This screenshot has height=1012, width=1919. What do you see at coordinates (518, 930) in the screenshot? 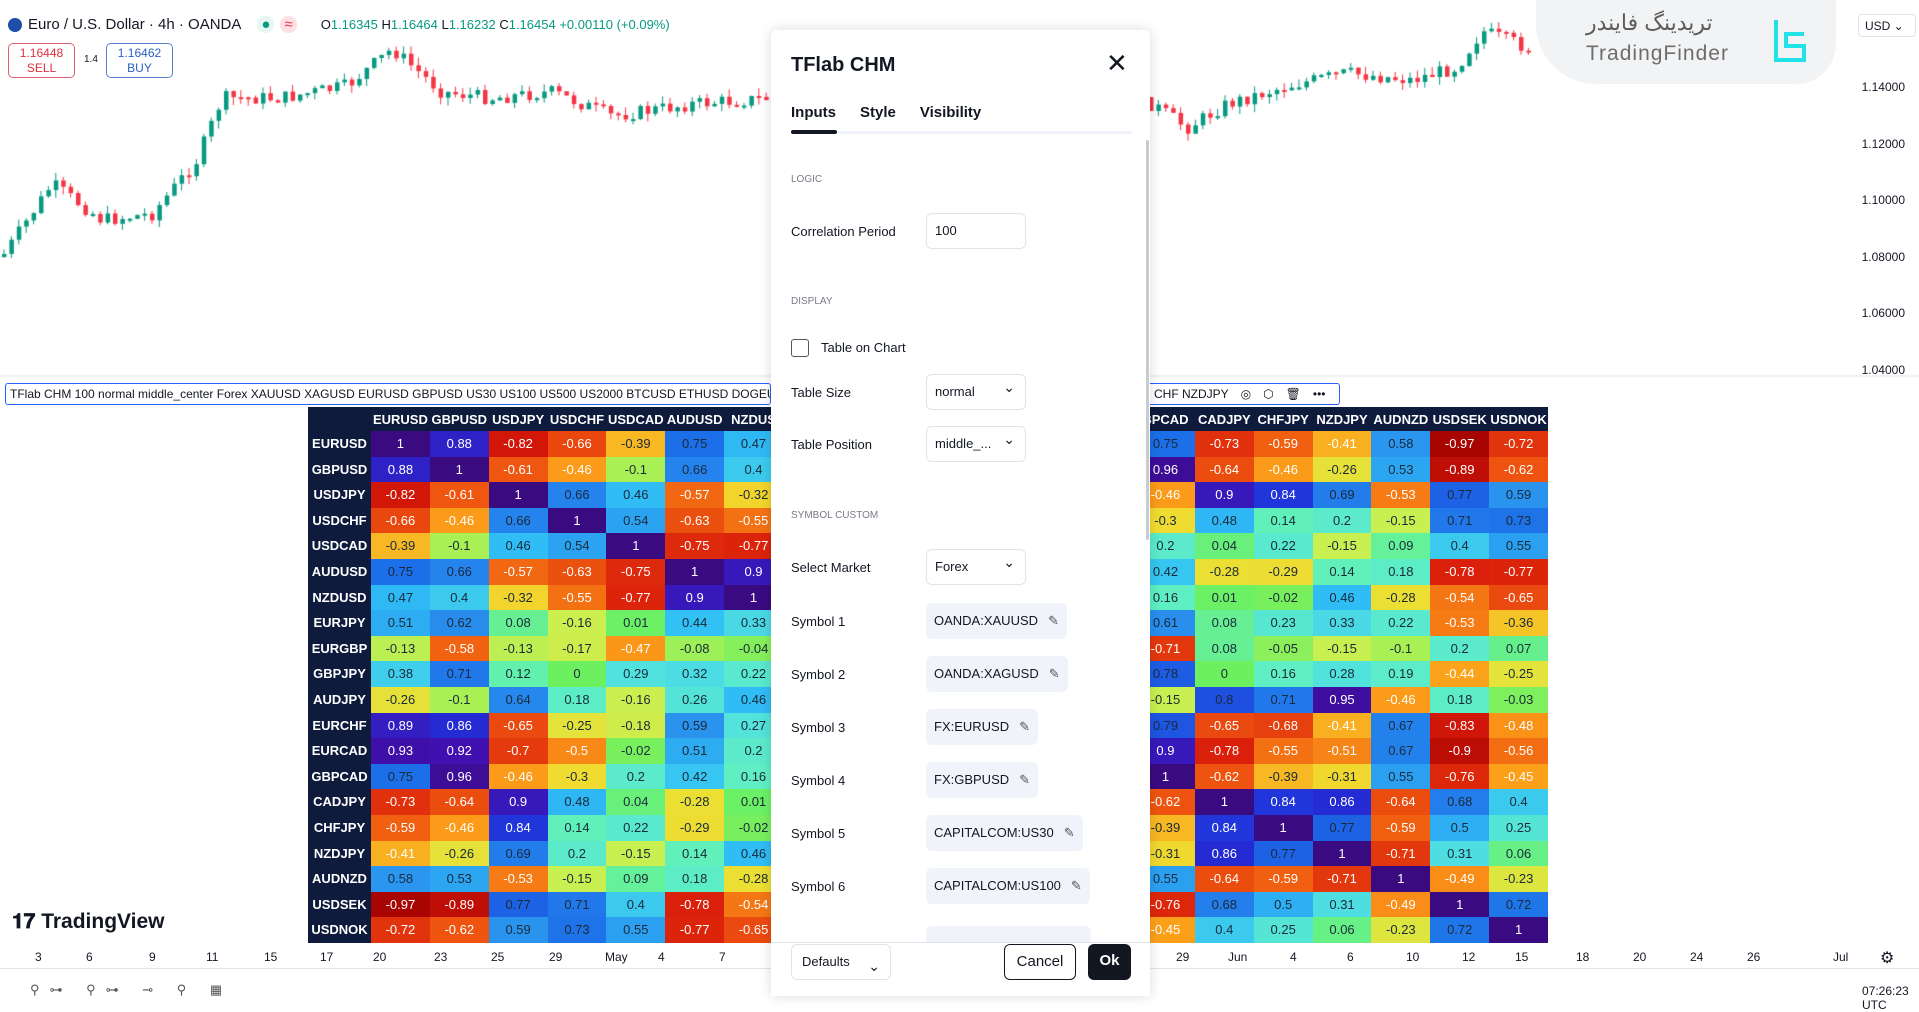
I see `heatmap-cell: 0.59` at bounding box center [518, 930].